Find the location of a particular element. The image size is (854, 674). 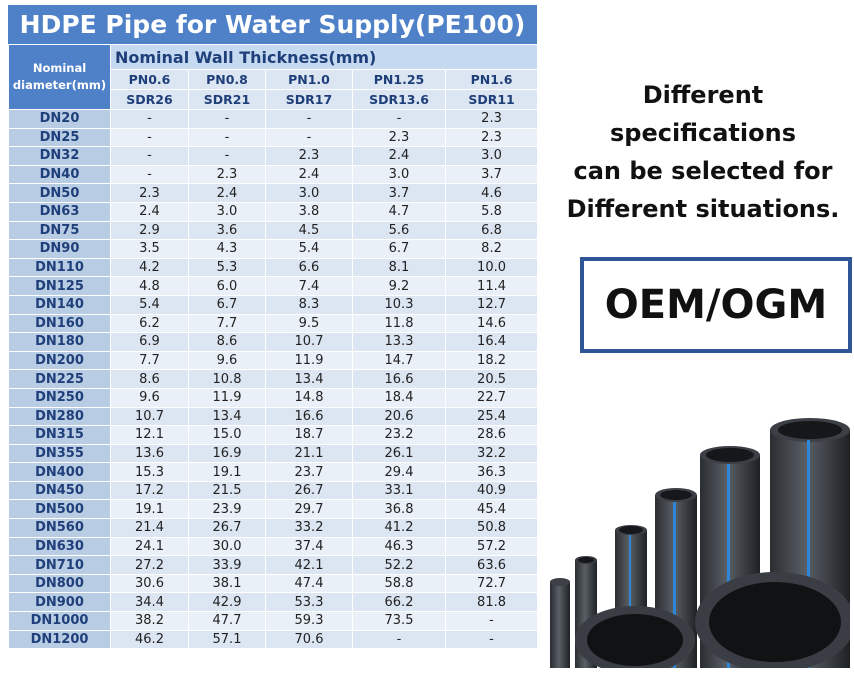

table-row: DN250 9.6 11.9 14.8 18.4 22.7 is located at coordinates (273, 397).